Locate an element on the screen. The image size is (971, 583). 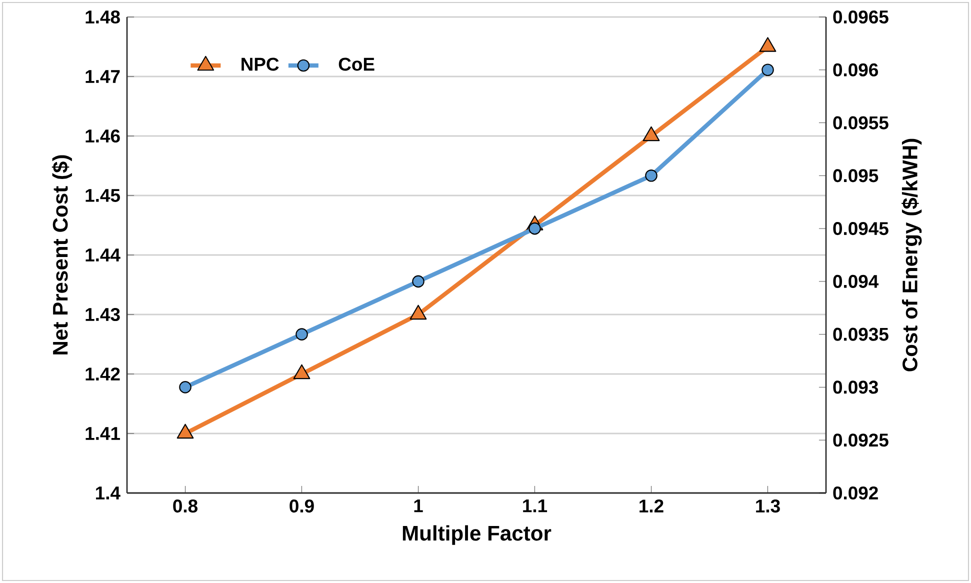
y-axis-title: Net Present Cost ($) is located at coordinates (62, 254).